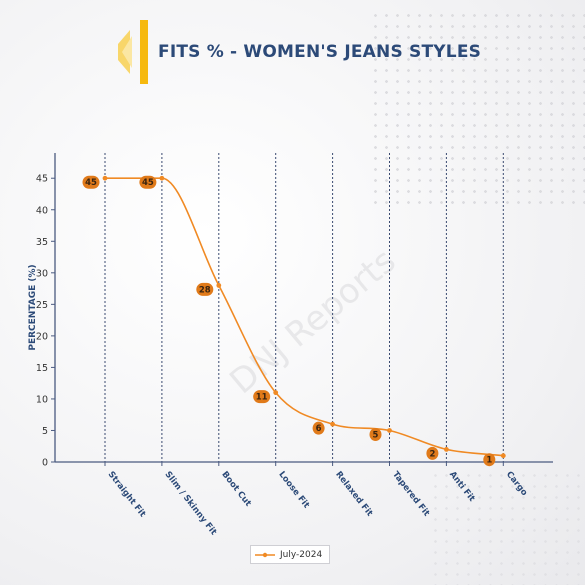 The height and width of the screenshot is (585, 585). What do you see at coordinates (42, 242) in the screenshot?
I see `y-tick-label-7: 35` at bounding box center [42, 242].